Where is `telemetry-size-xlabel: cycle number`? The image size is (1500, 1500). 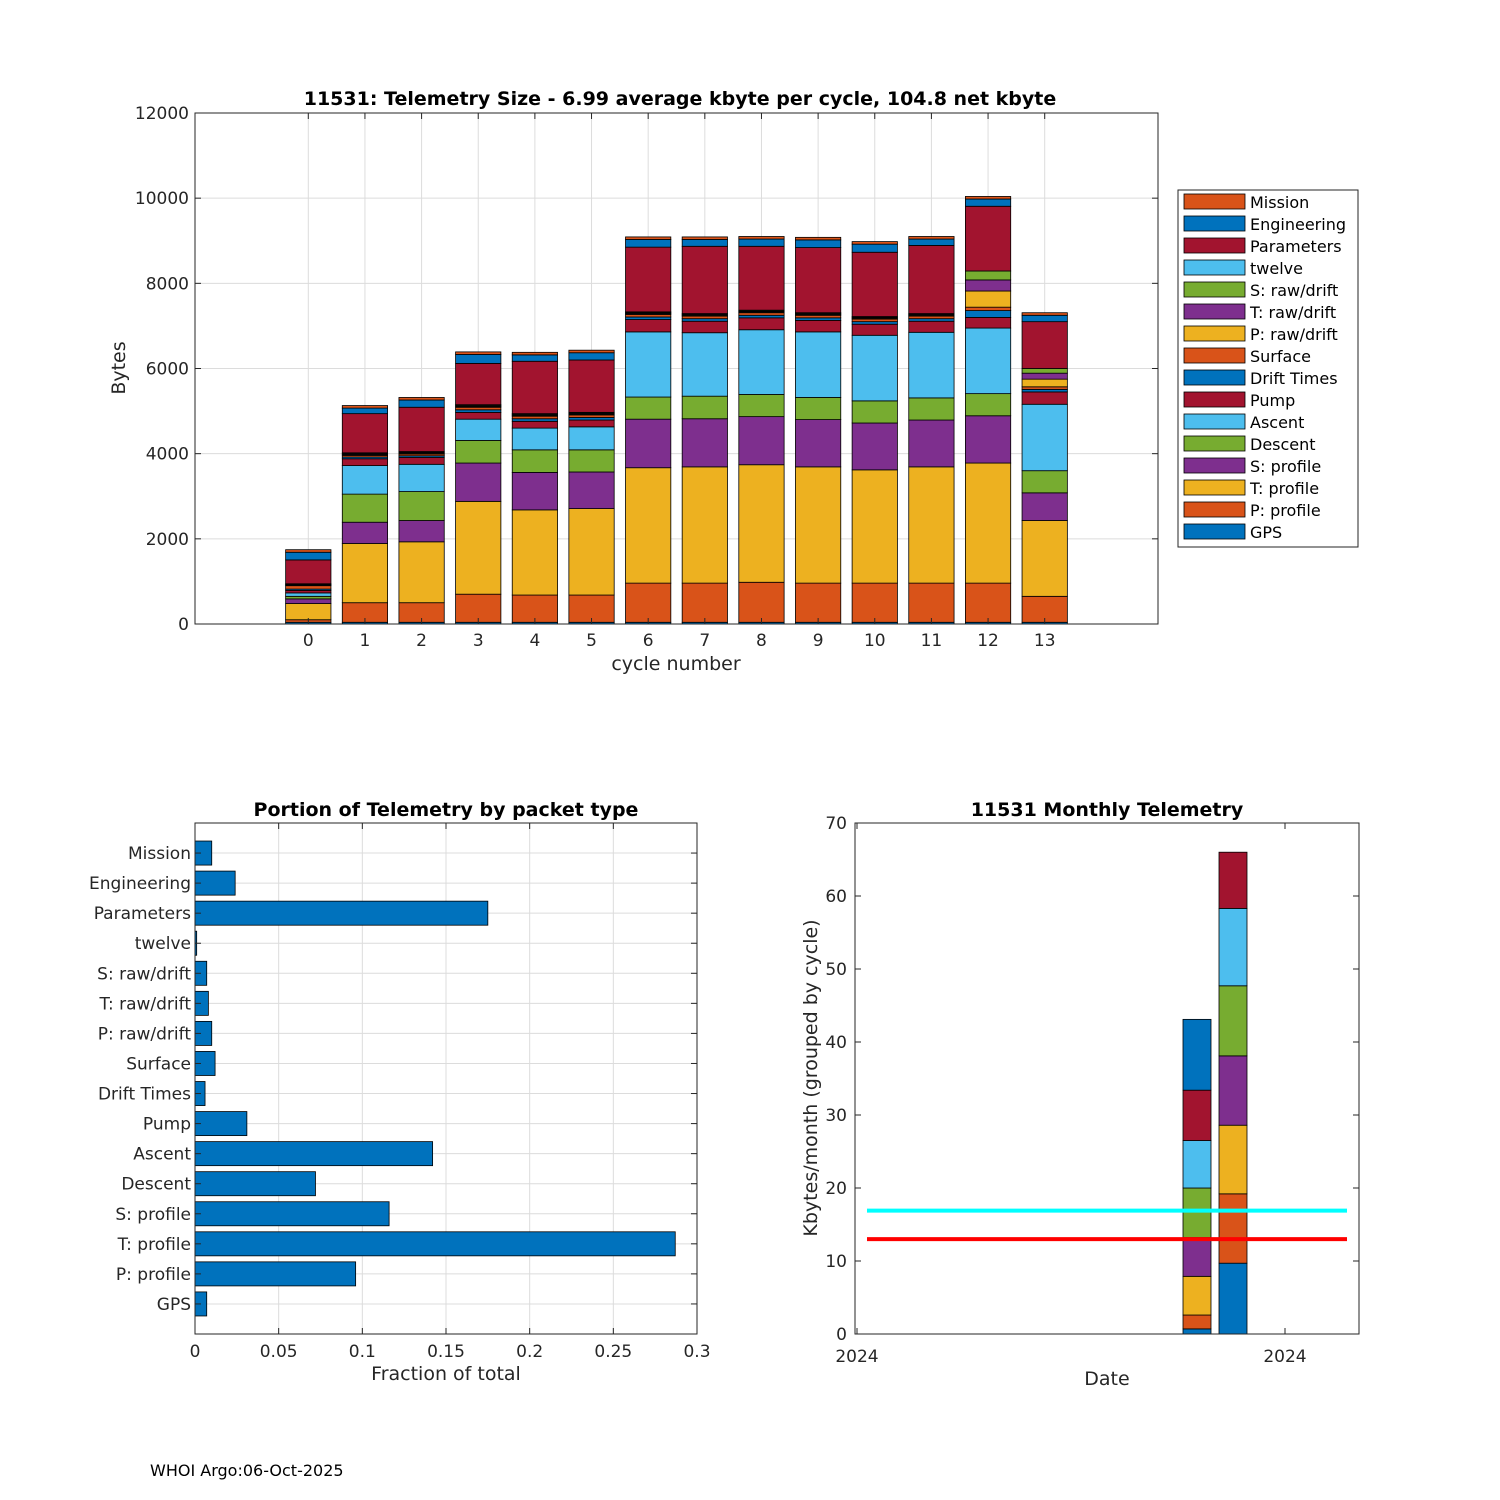 telemetry-size-xlabel: cycle number is located at coordinates (675, 664).